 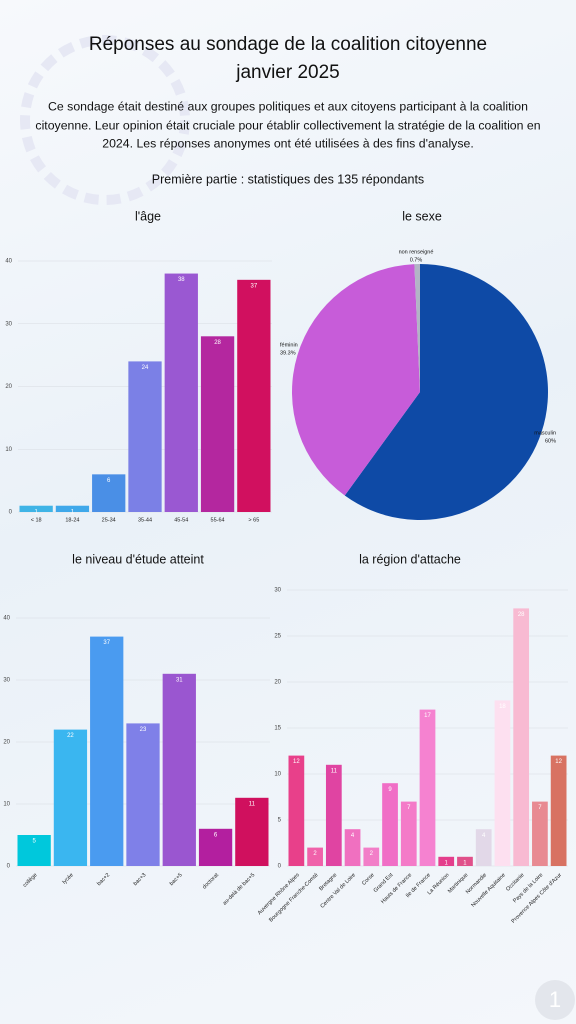 I want to click on x-tick-label: > 65, so click(x=253, y=520).